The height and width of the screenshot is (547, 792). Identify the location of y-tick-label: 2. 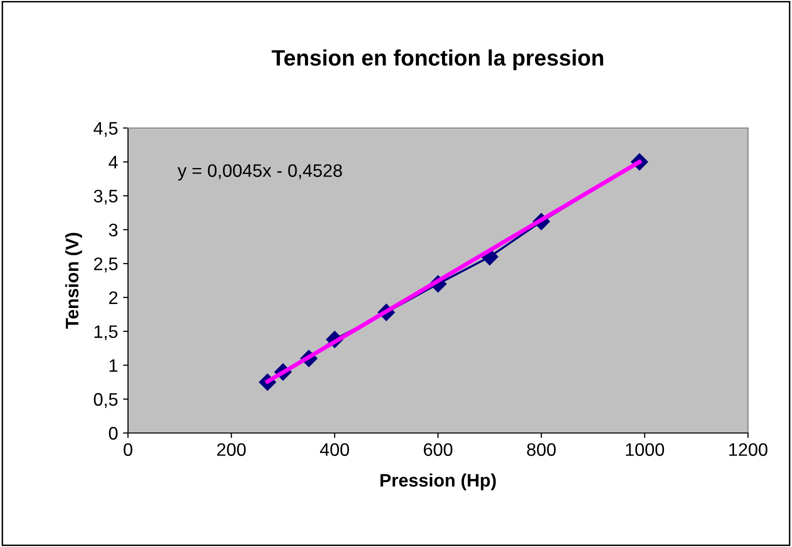
(113, 297).